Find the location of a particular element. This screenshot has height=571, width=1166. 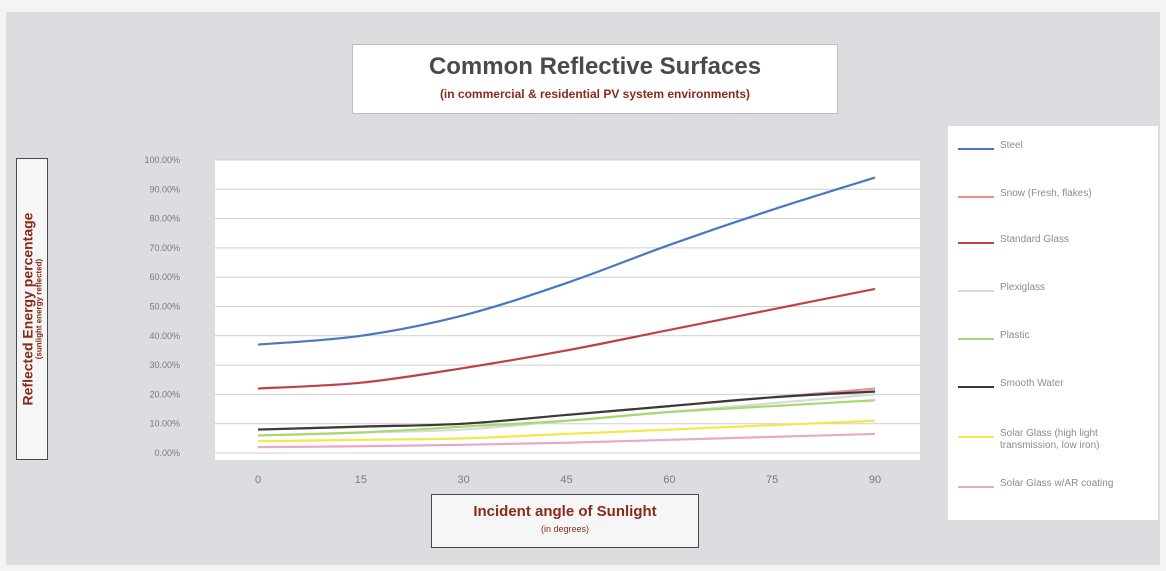

y-tick-label: 50.00% is located at coordinates (164, 307).